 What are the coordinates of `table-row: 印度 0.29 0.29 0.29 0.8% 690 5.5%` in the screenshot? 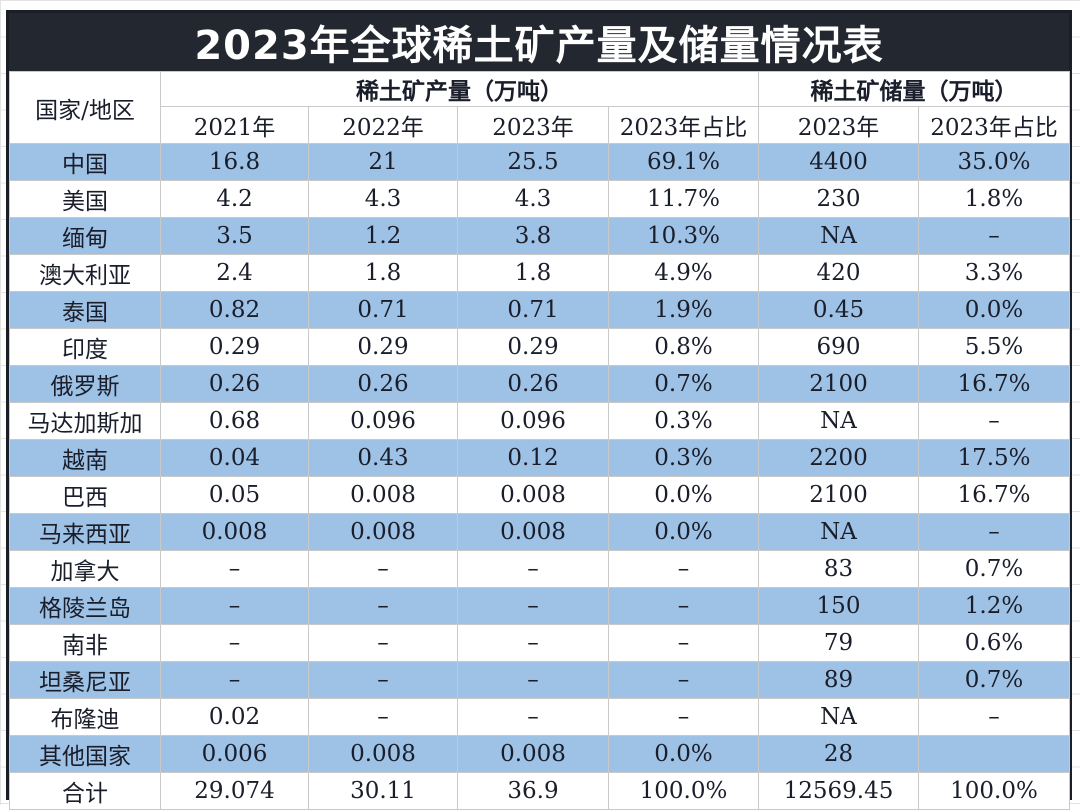 It's located at (539, 347).